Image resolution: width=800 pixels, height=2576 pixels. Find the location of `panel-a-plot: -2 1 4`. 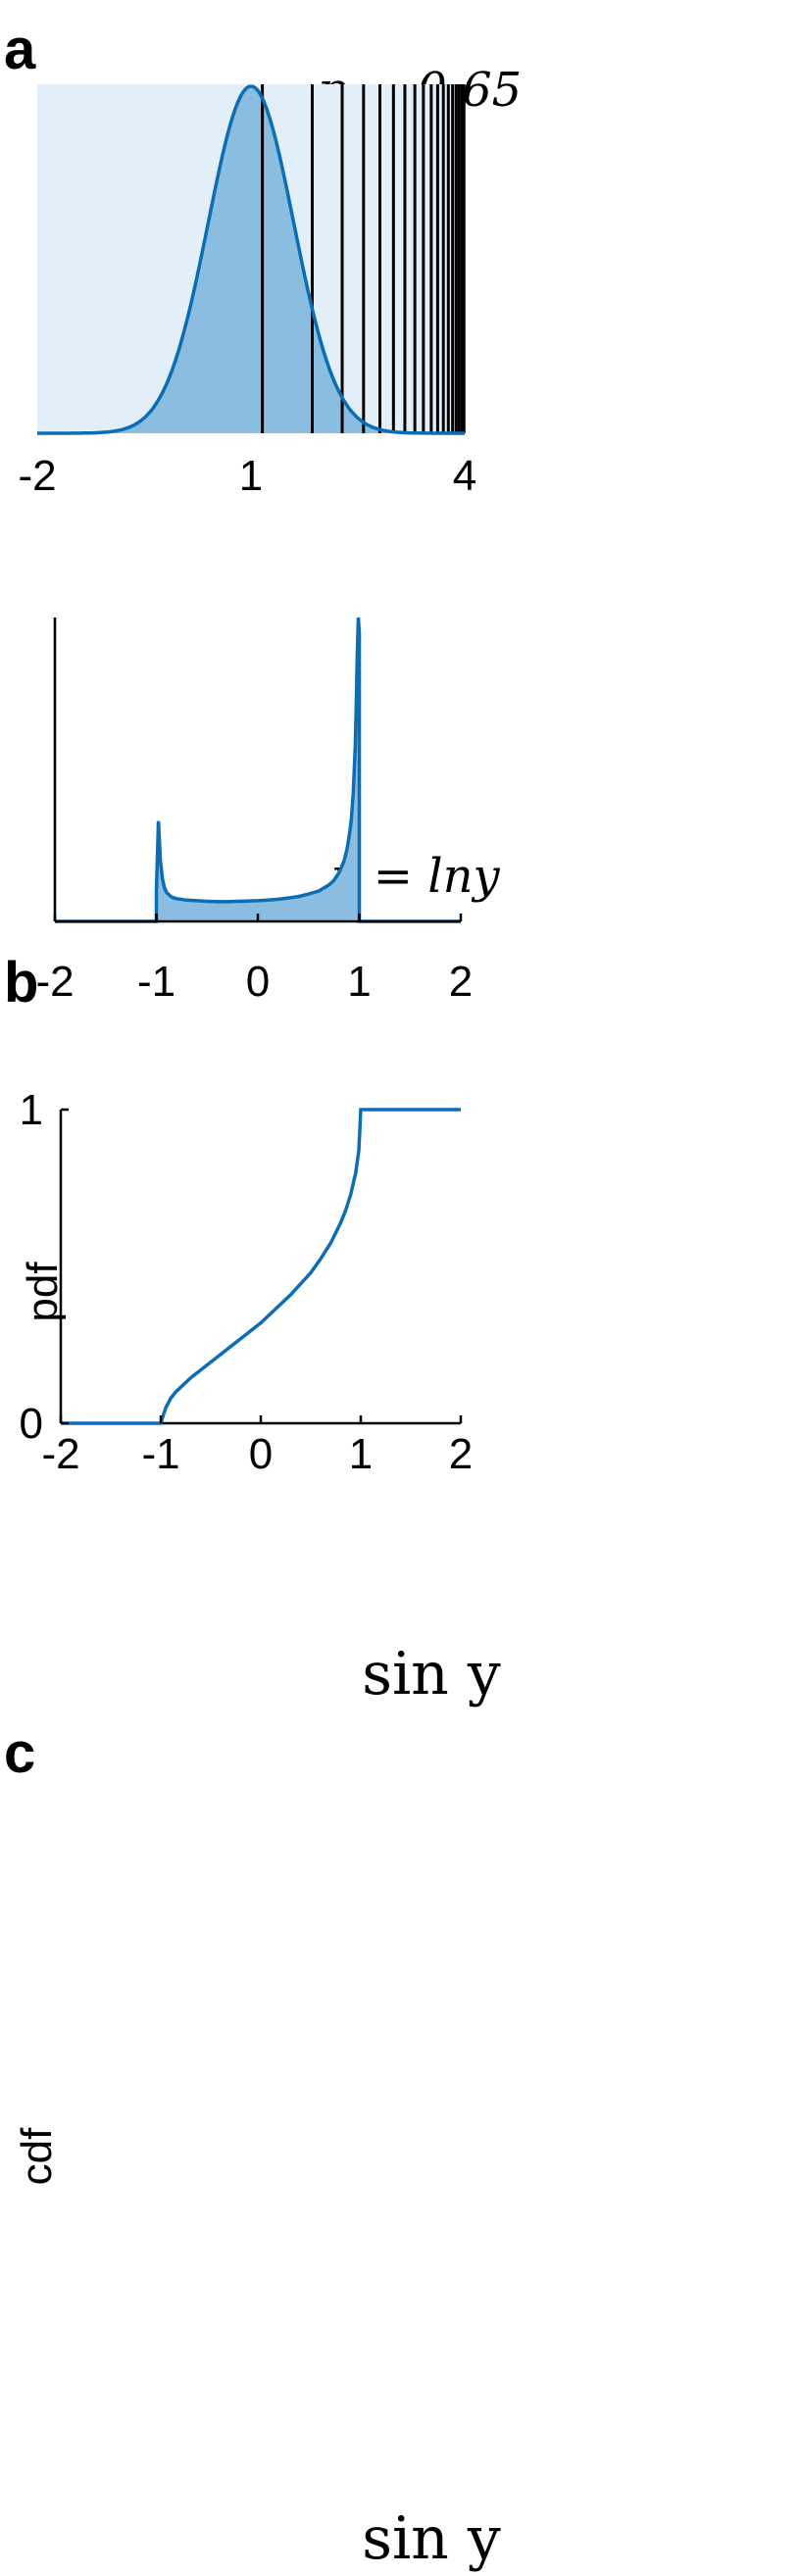

panel-a-plot: -2 1 4 is located at coordinates (247, 292).